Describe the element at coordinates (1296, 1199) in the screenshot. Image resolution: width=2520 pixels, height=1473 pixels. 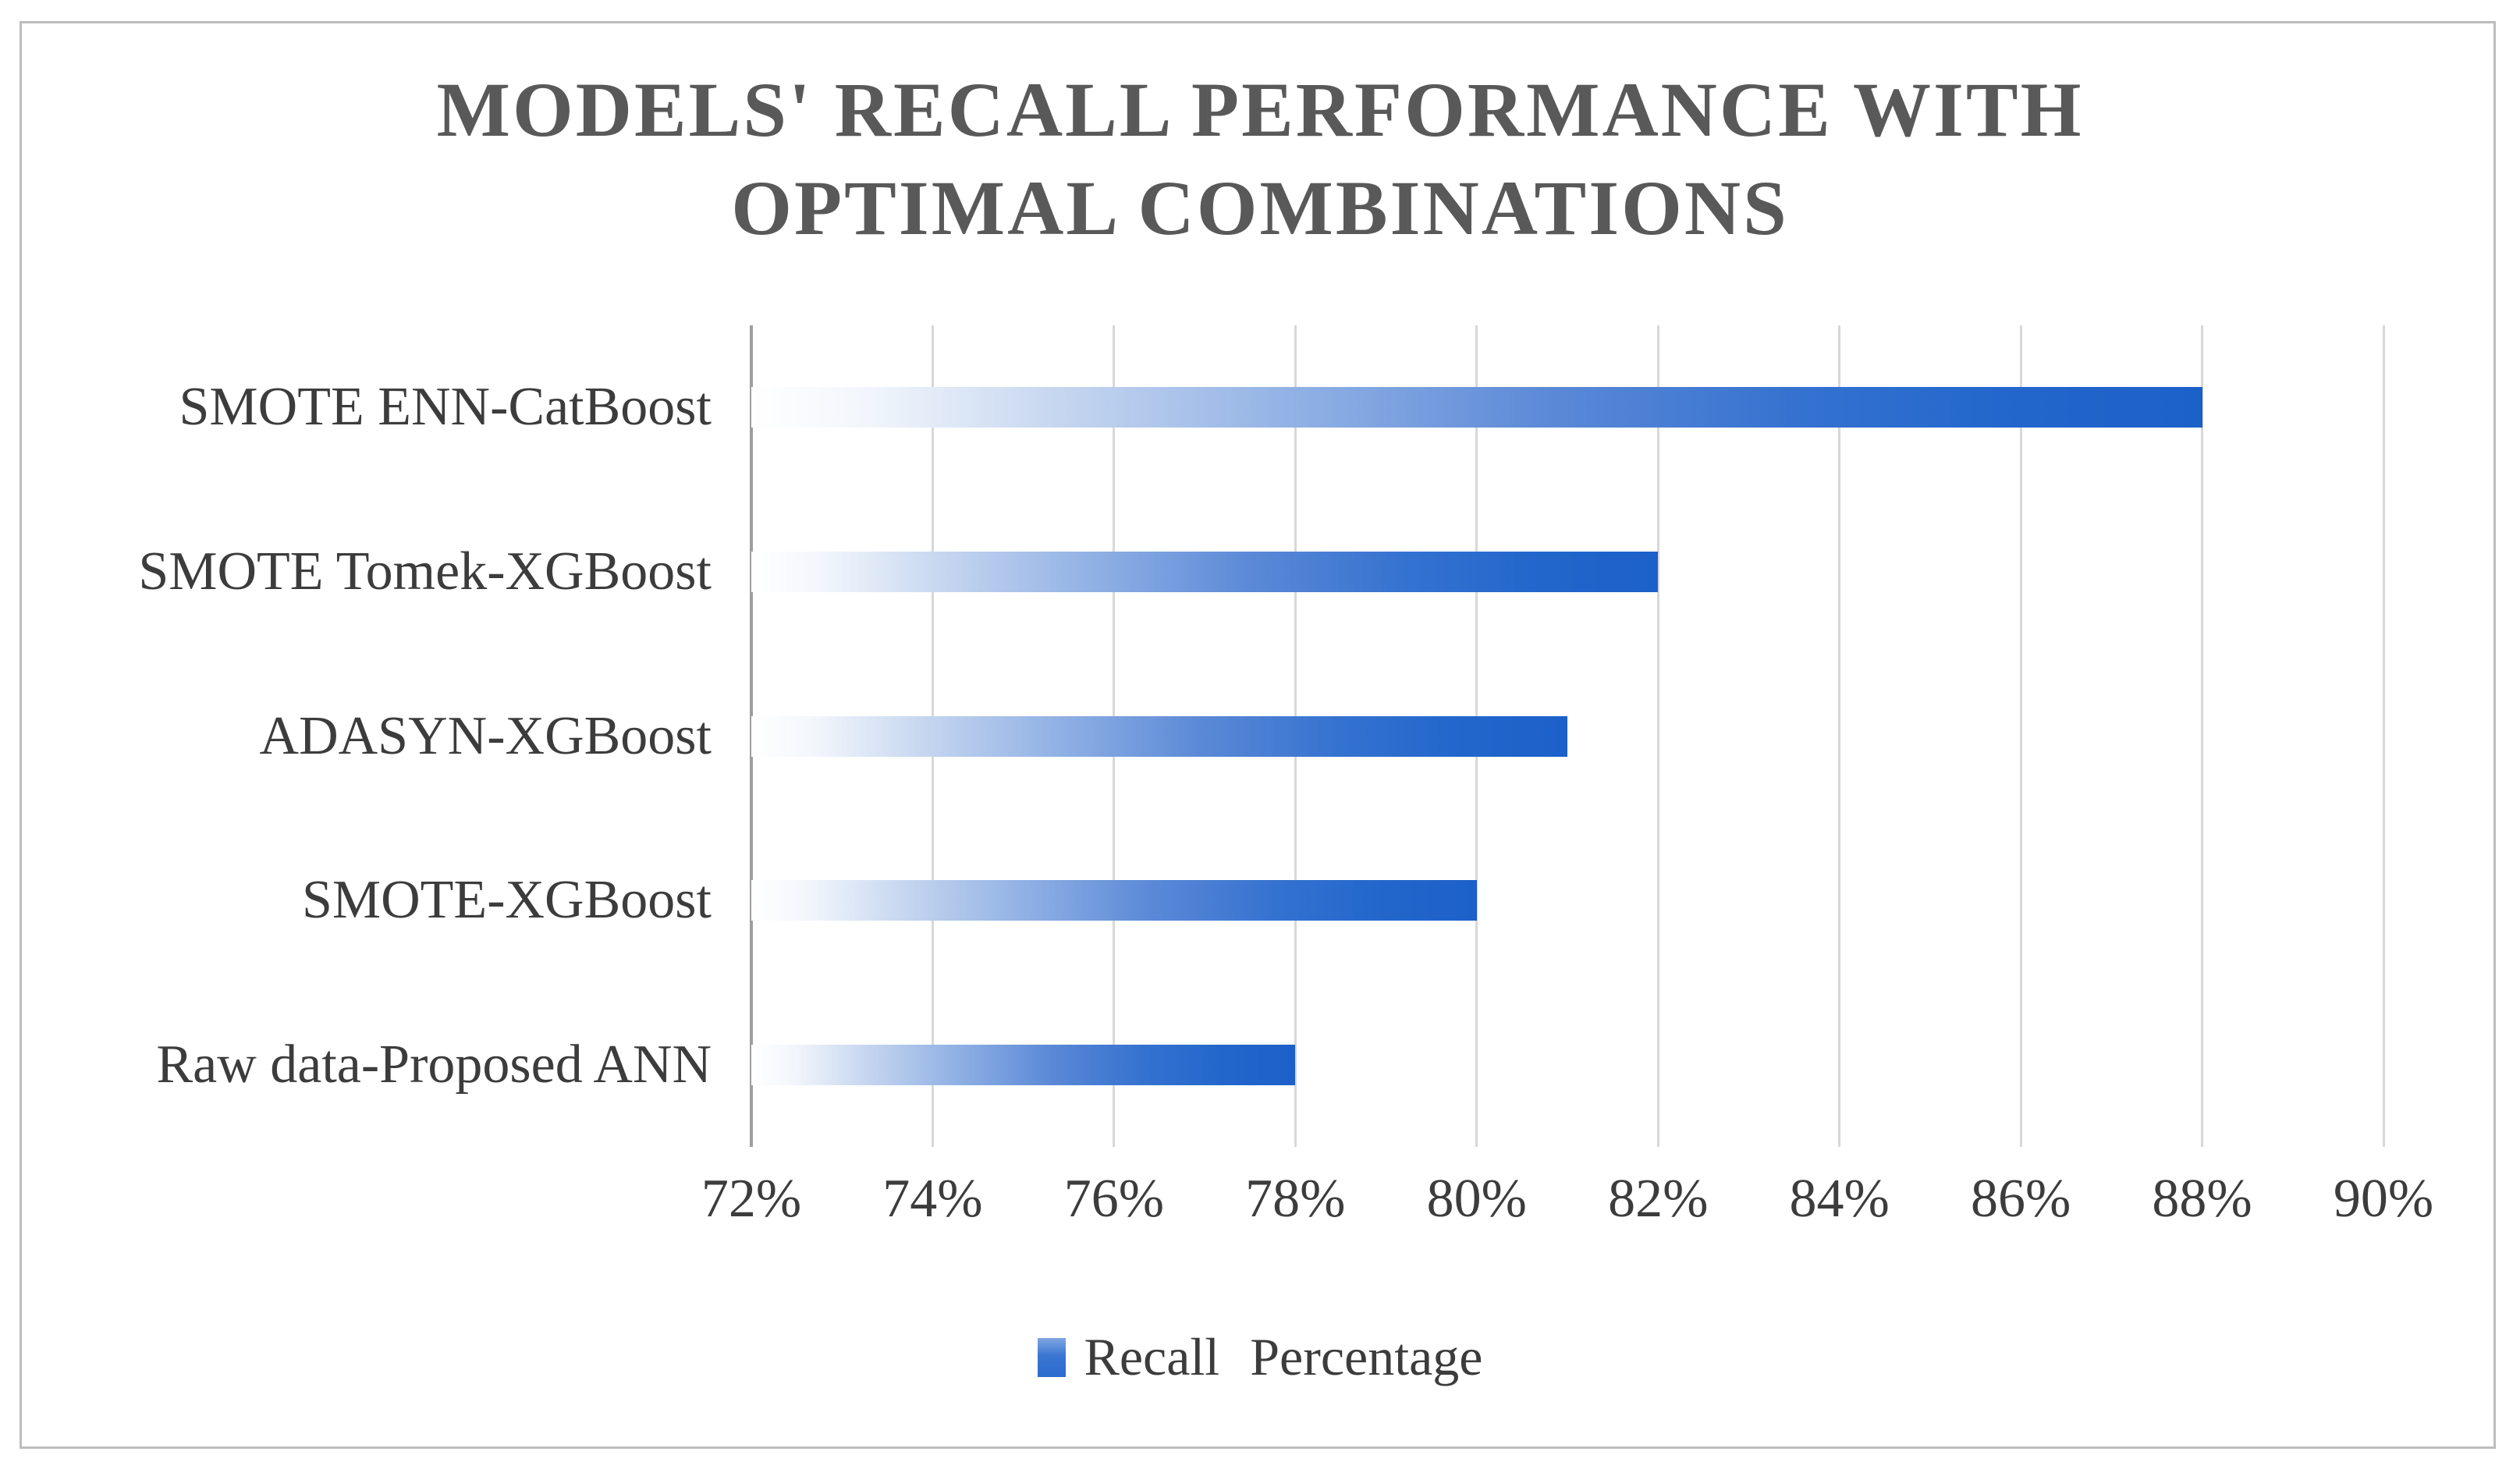
I see `x-tick-label-78: 78%` at that location.